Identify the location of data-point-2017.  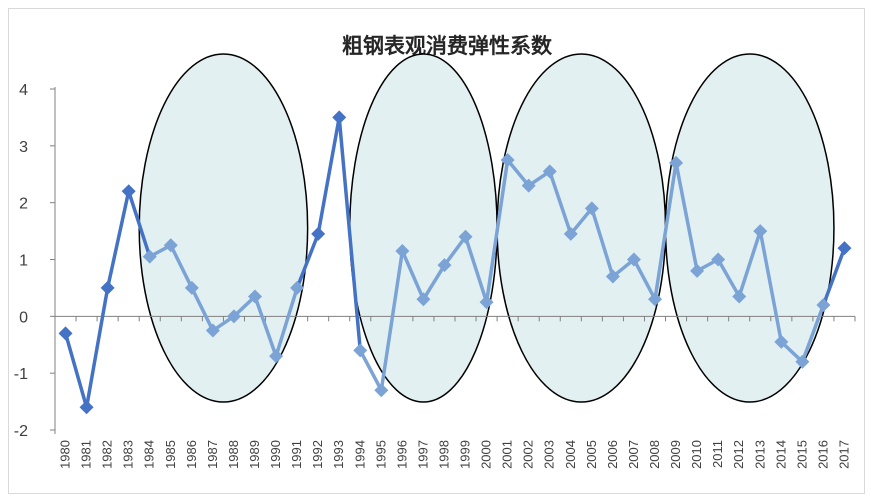
(844, 248).